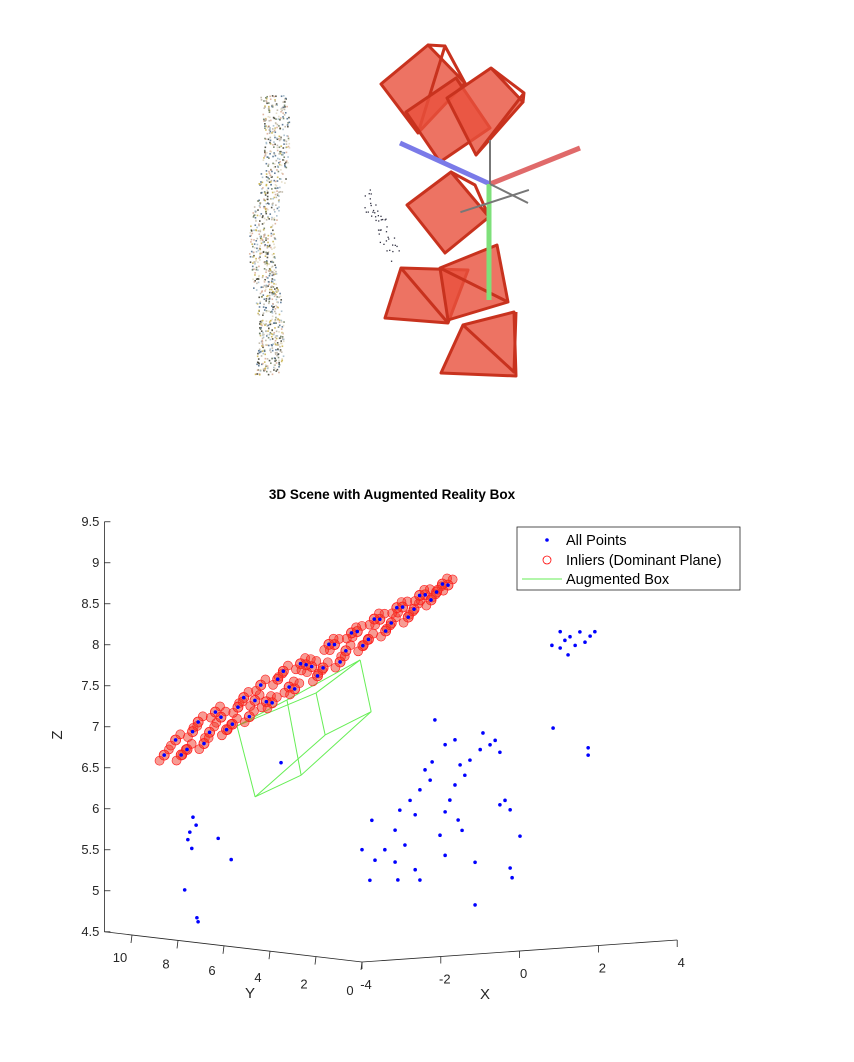  Describe the element at coordinates (392, 494) in the screenshot. I see `chart-title: 3D Scene with Augmented Reality Box` at that location.